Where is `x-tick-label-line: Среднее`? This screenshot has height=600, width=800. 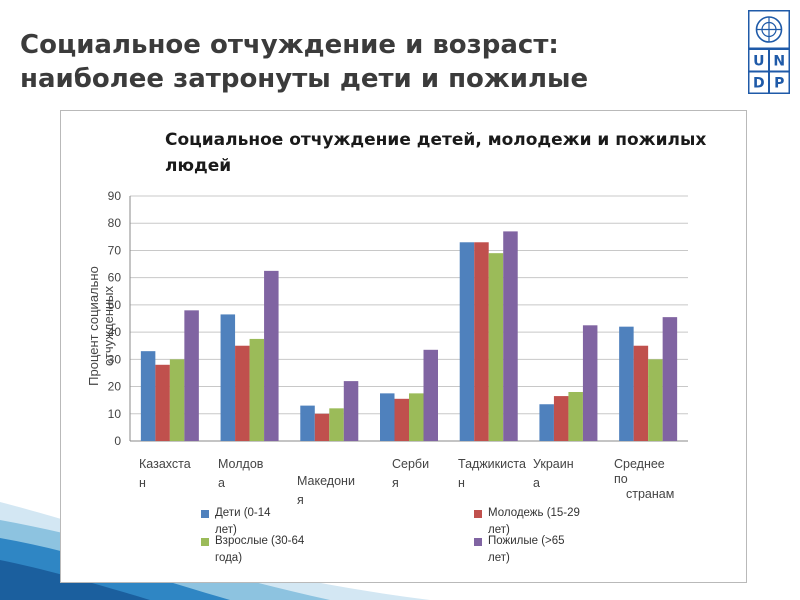 x-tick-label-line: Среднее is located at coordinates (639, 464).